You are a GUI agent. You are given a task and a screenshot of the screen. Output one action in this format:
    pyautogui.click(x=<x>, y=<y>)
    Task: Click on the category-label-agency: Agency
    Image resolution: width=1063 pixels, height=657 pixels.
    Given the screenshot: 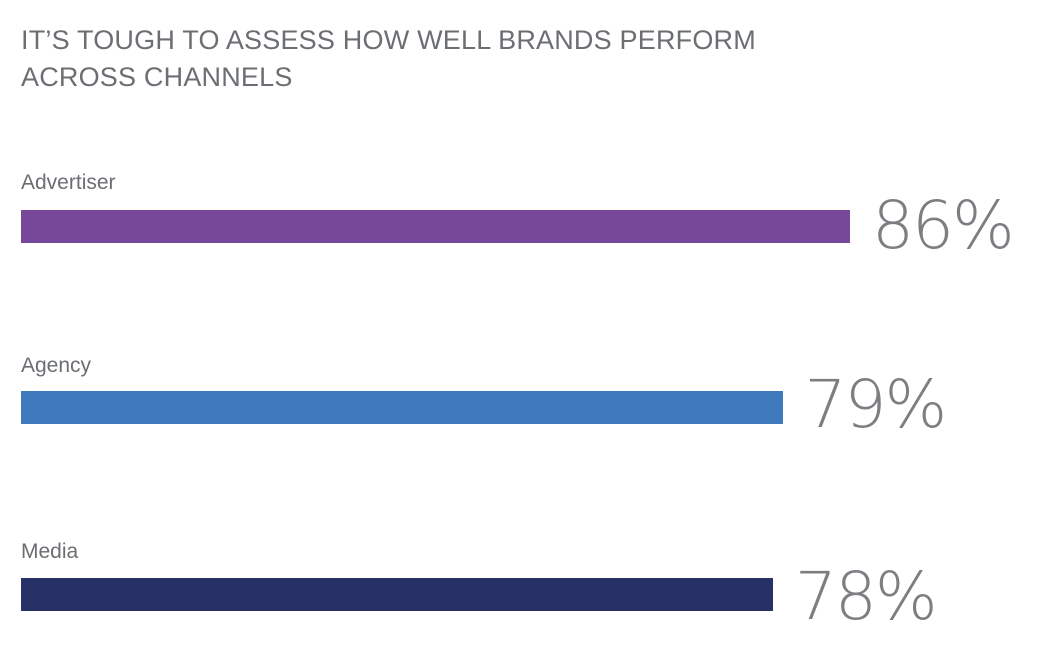 What is the action you would take?
    pyautogui.click(x=56, y=365)
    